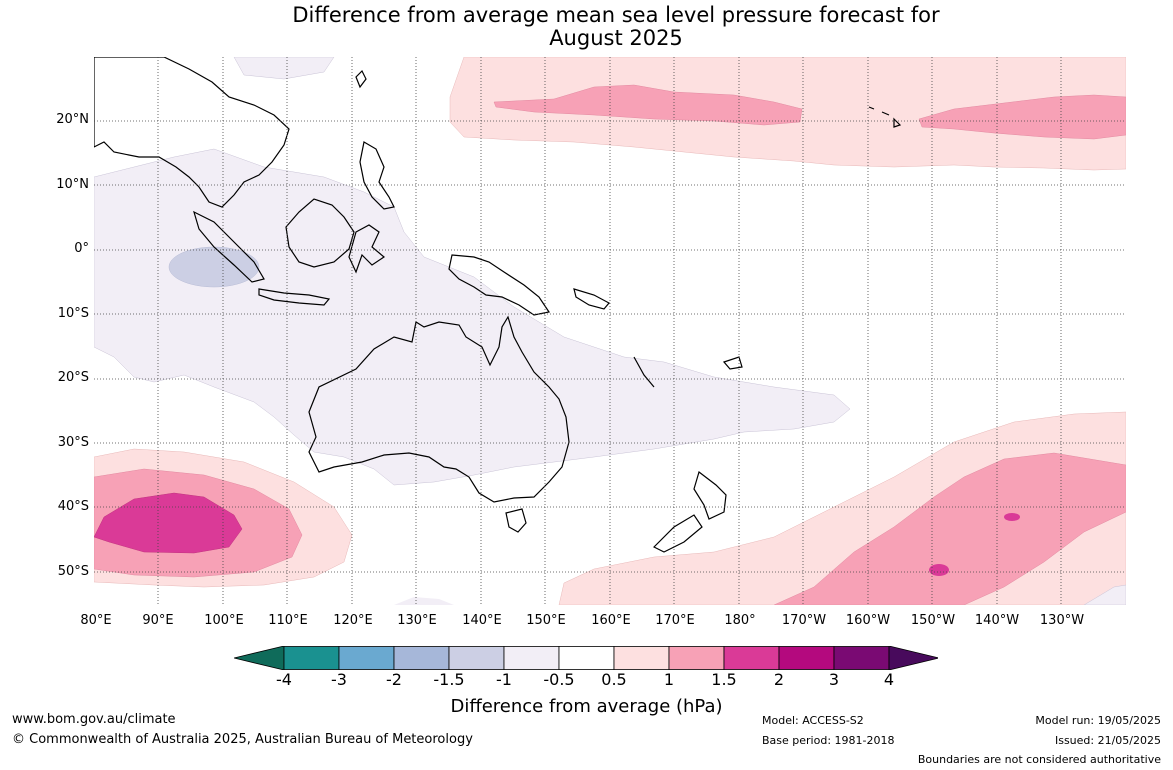  Describe the element at coordinates (361, 79) in the screenshot. I see `taiwan-outline` at that location.